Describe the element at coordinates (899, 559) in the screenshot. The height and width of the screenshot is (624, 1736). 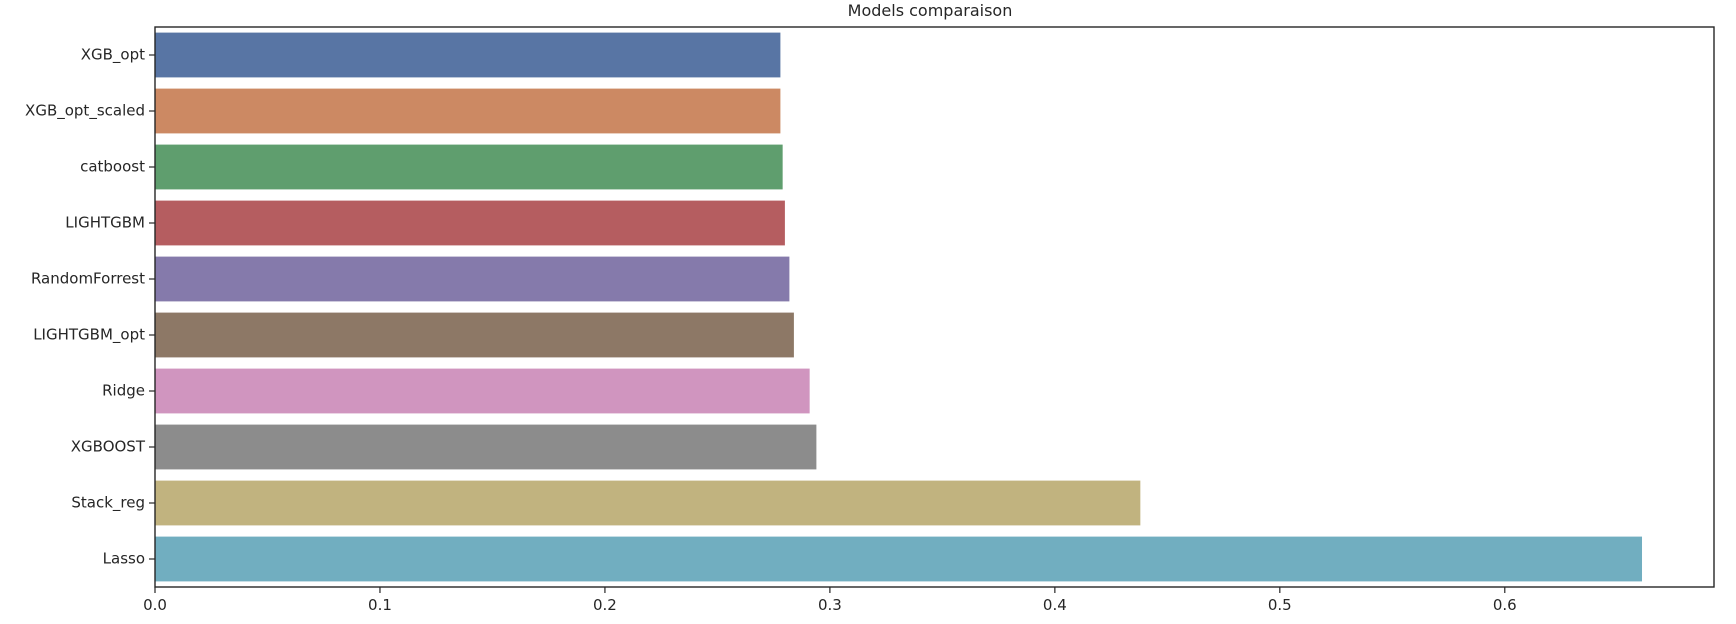
I see `bar-lasso` at that location.